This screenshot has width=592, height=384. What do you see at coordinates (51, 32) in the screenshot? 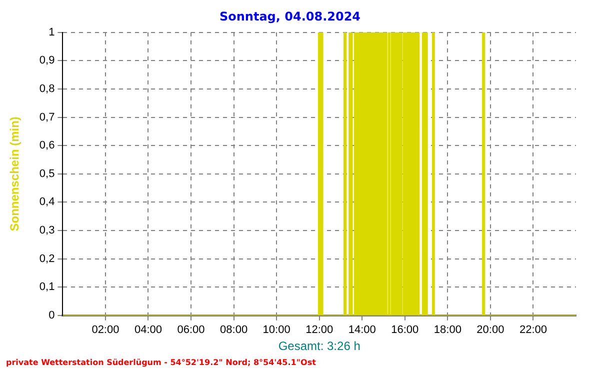
I see `y-tick-label: 1` at bounding box center [51, 32].